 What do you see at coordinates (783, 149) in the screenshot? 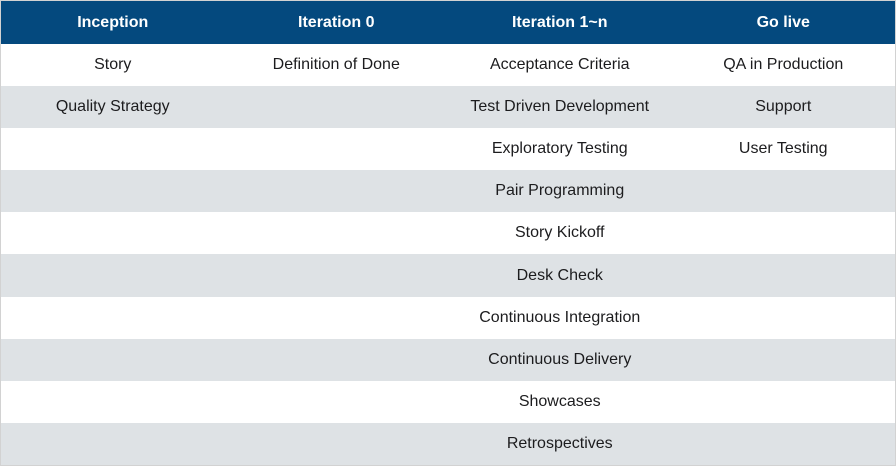
I see `table-cell: User Testing` at bounding box center [783, 149].